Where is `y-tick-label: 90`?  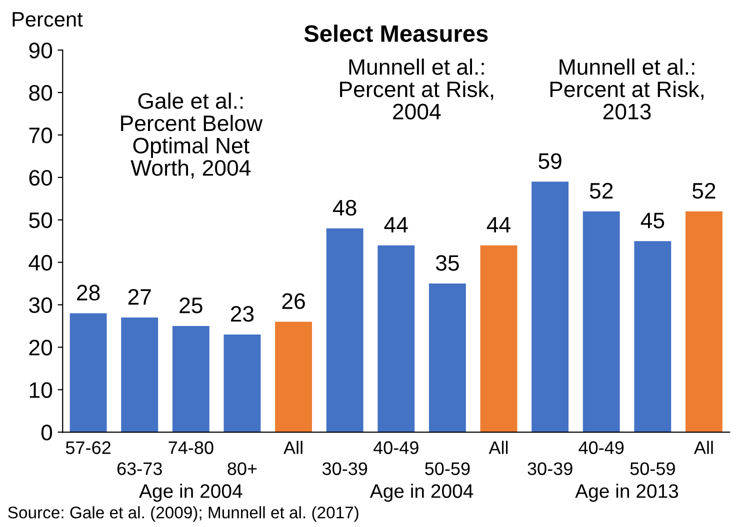 y-tick-label: 90 is located at coordinates (40, 50).